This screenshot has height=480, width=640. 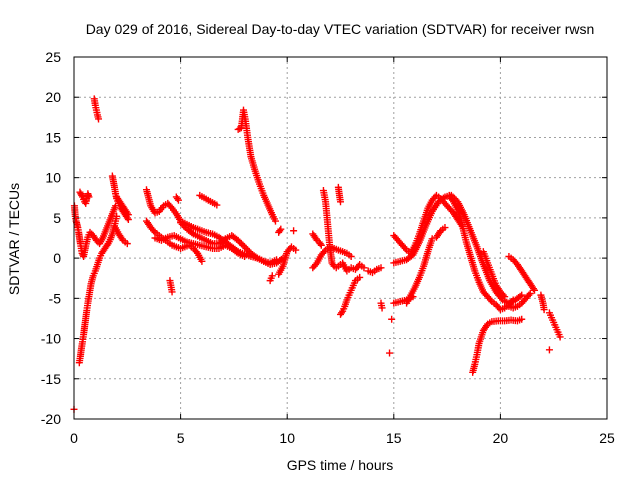 What do you see at coordinates (181, 438) in the screenshot?
I see `x-tick-label: 5` at bounding box center [181, 438].